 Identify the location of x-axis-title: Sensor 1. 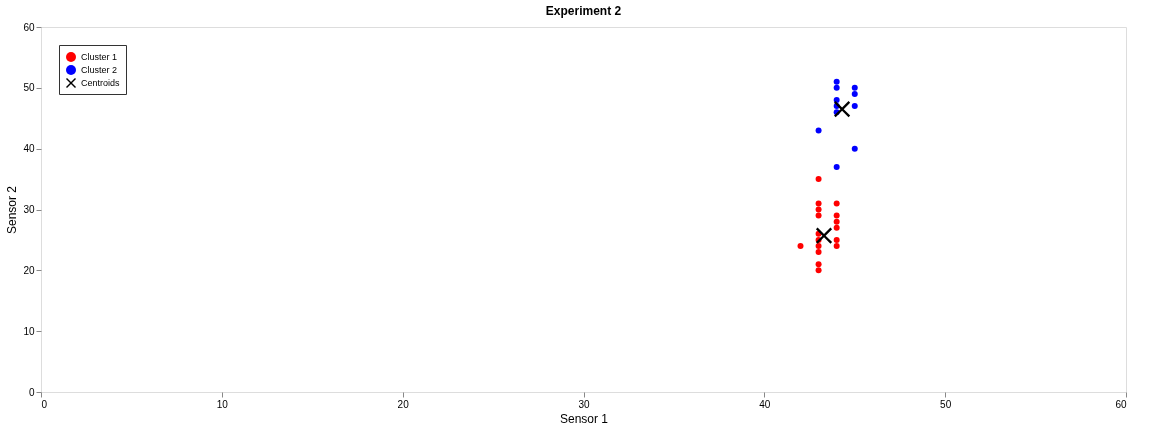
(584, 418).